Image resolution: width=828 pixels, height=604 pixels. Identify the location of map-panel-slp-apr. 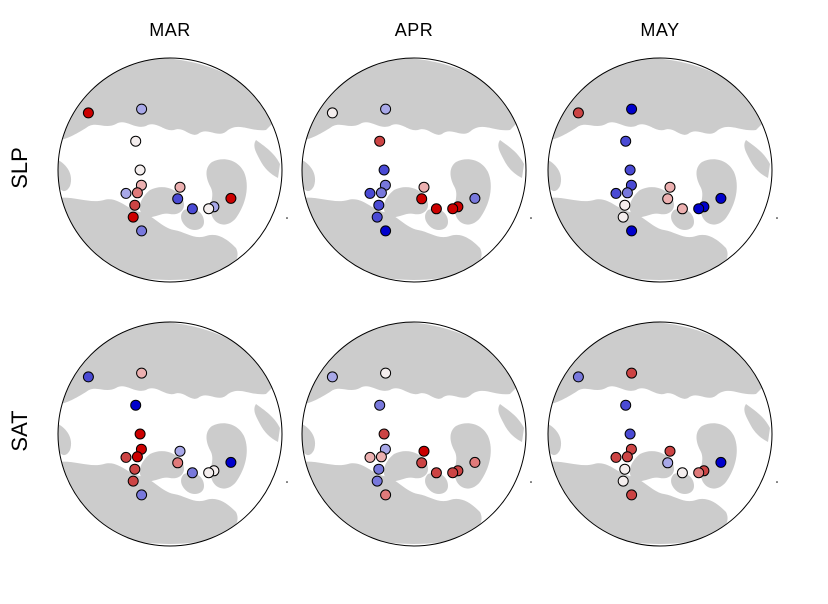
(416, 170).